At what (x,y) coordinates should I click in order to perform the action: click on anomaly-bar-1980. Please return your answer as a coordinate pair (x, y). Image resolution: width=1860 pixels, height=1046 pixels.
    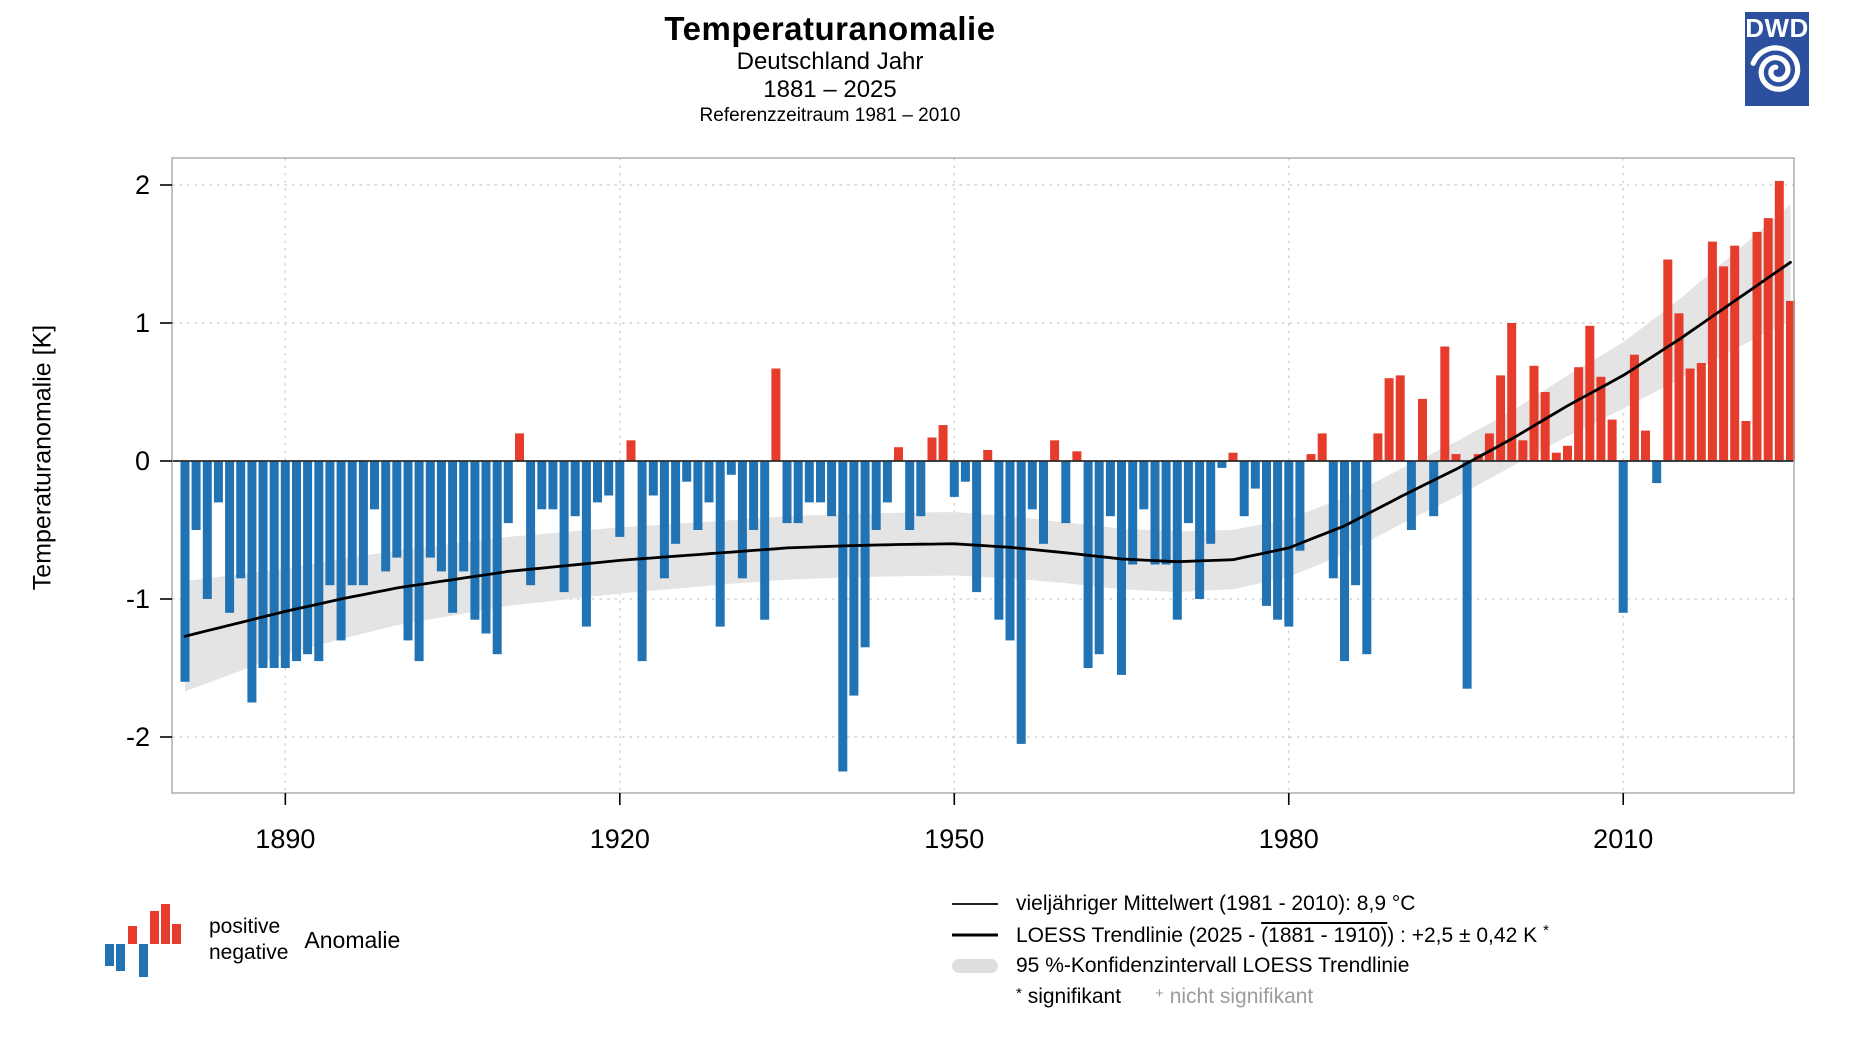
    Looking at the image, I should click on (1289, 544).